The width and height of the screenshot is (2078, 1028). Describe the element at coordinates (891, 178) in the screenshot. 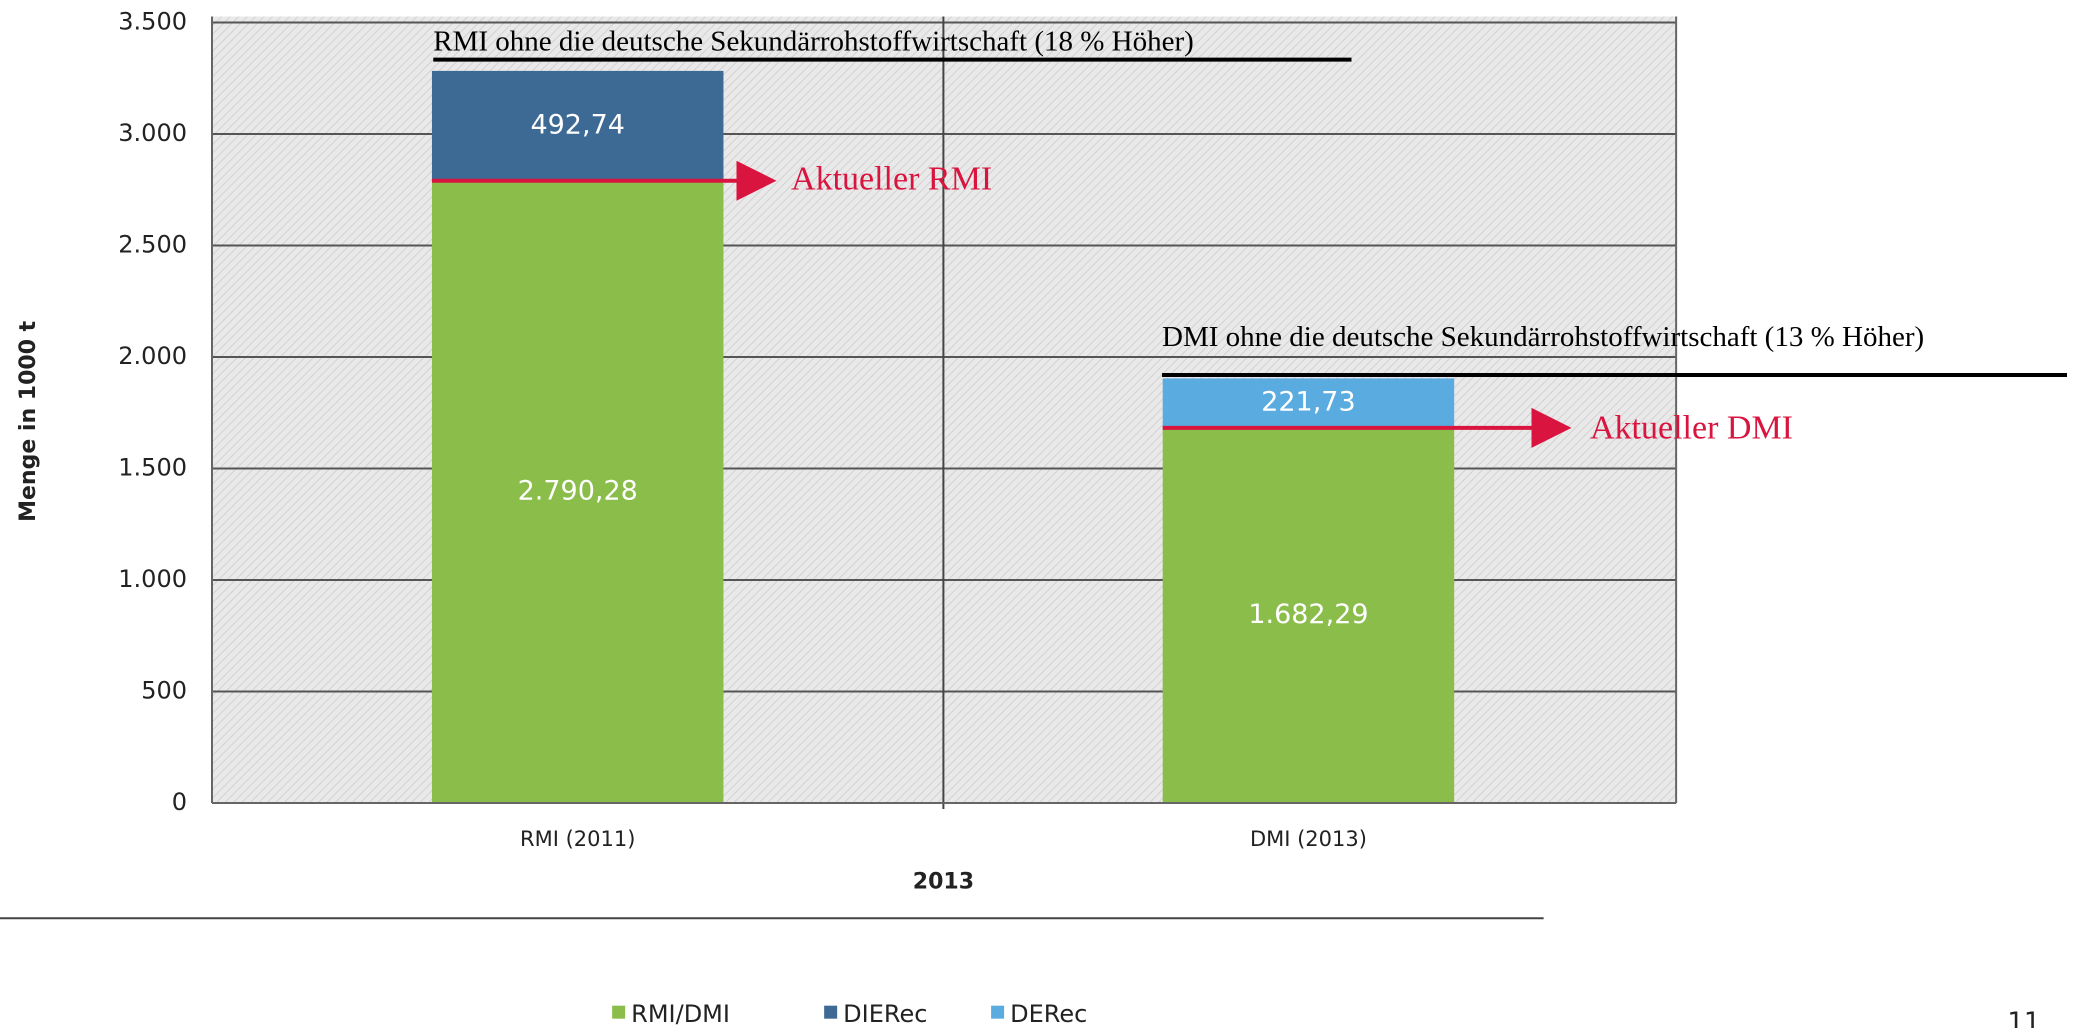

I see `annotation: Aktueller RMI` at that location.